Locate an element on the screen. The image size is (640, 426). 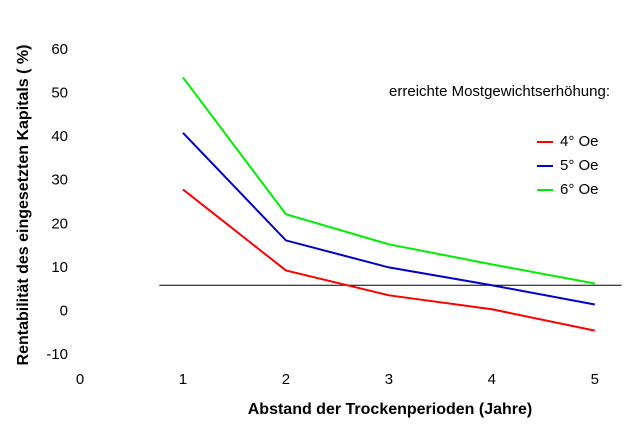
x-axis-label: Abstand der Trockenperioden (Jahre) is located at coordinates (390, 409).